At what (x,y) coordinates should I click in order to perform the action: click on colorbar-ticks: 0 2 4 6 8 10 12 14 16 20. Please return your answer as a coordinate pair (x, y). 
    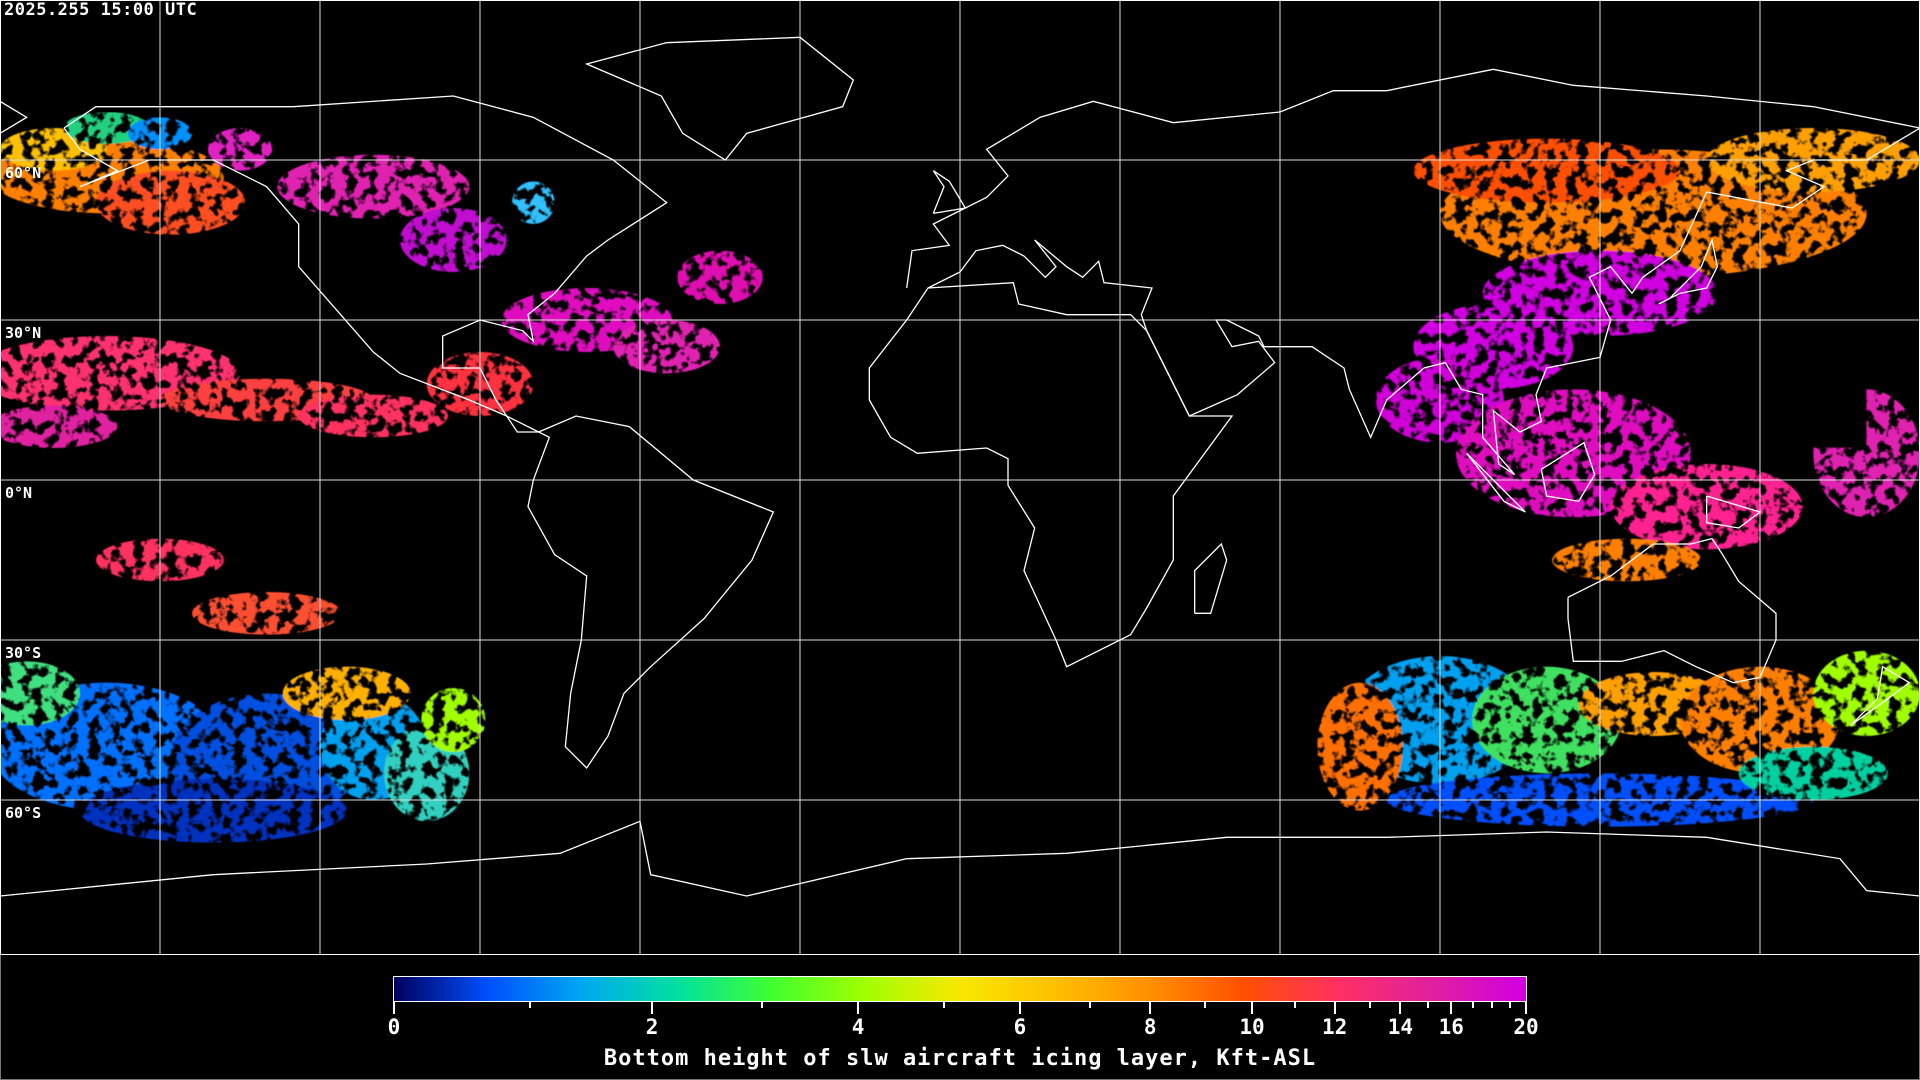
    Looking at the image, I should click on (963, 1027).